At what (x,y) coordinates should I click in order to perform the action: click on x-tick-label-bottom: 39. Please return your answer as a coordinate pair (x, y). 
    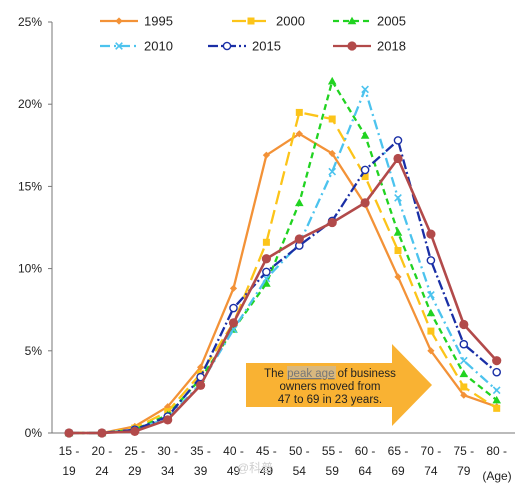
    Looking at the image, I should click on (201, 471).